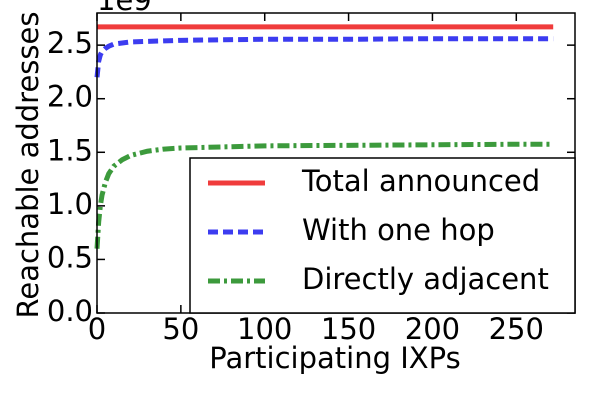 This screenshot has height=405, width=598. I want to click on legend-label: Total announced, so click(420, 181).